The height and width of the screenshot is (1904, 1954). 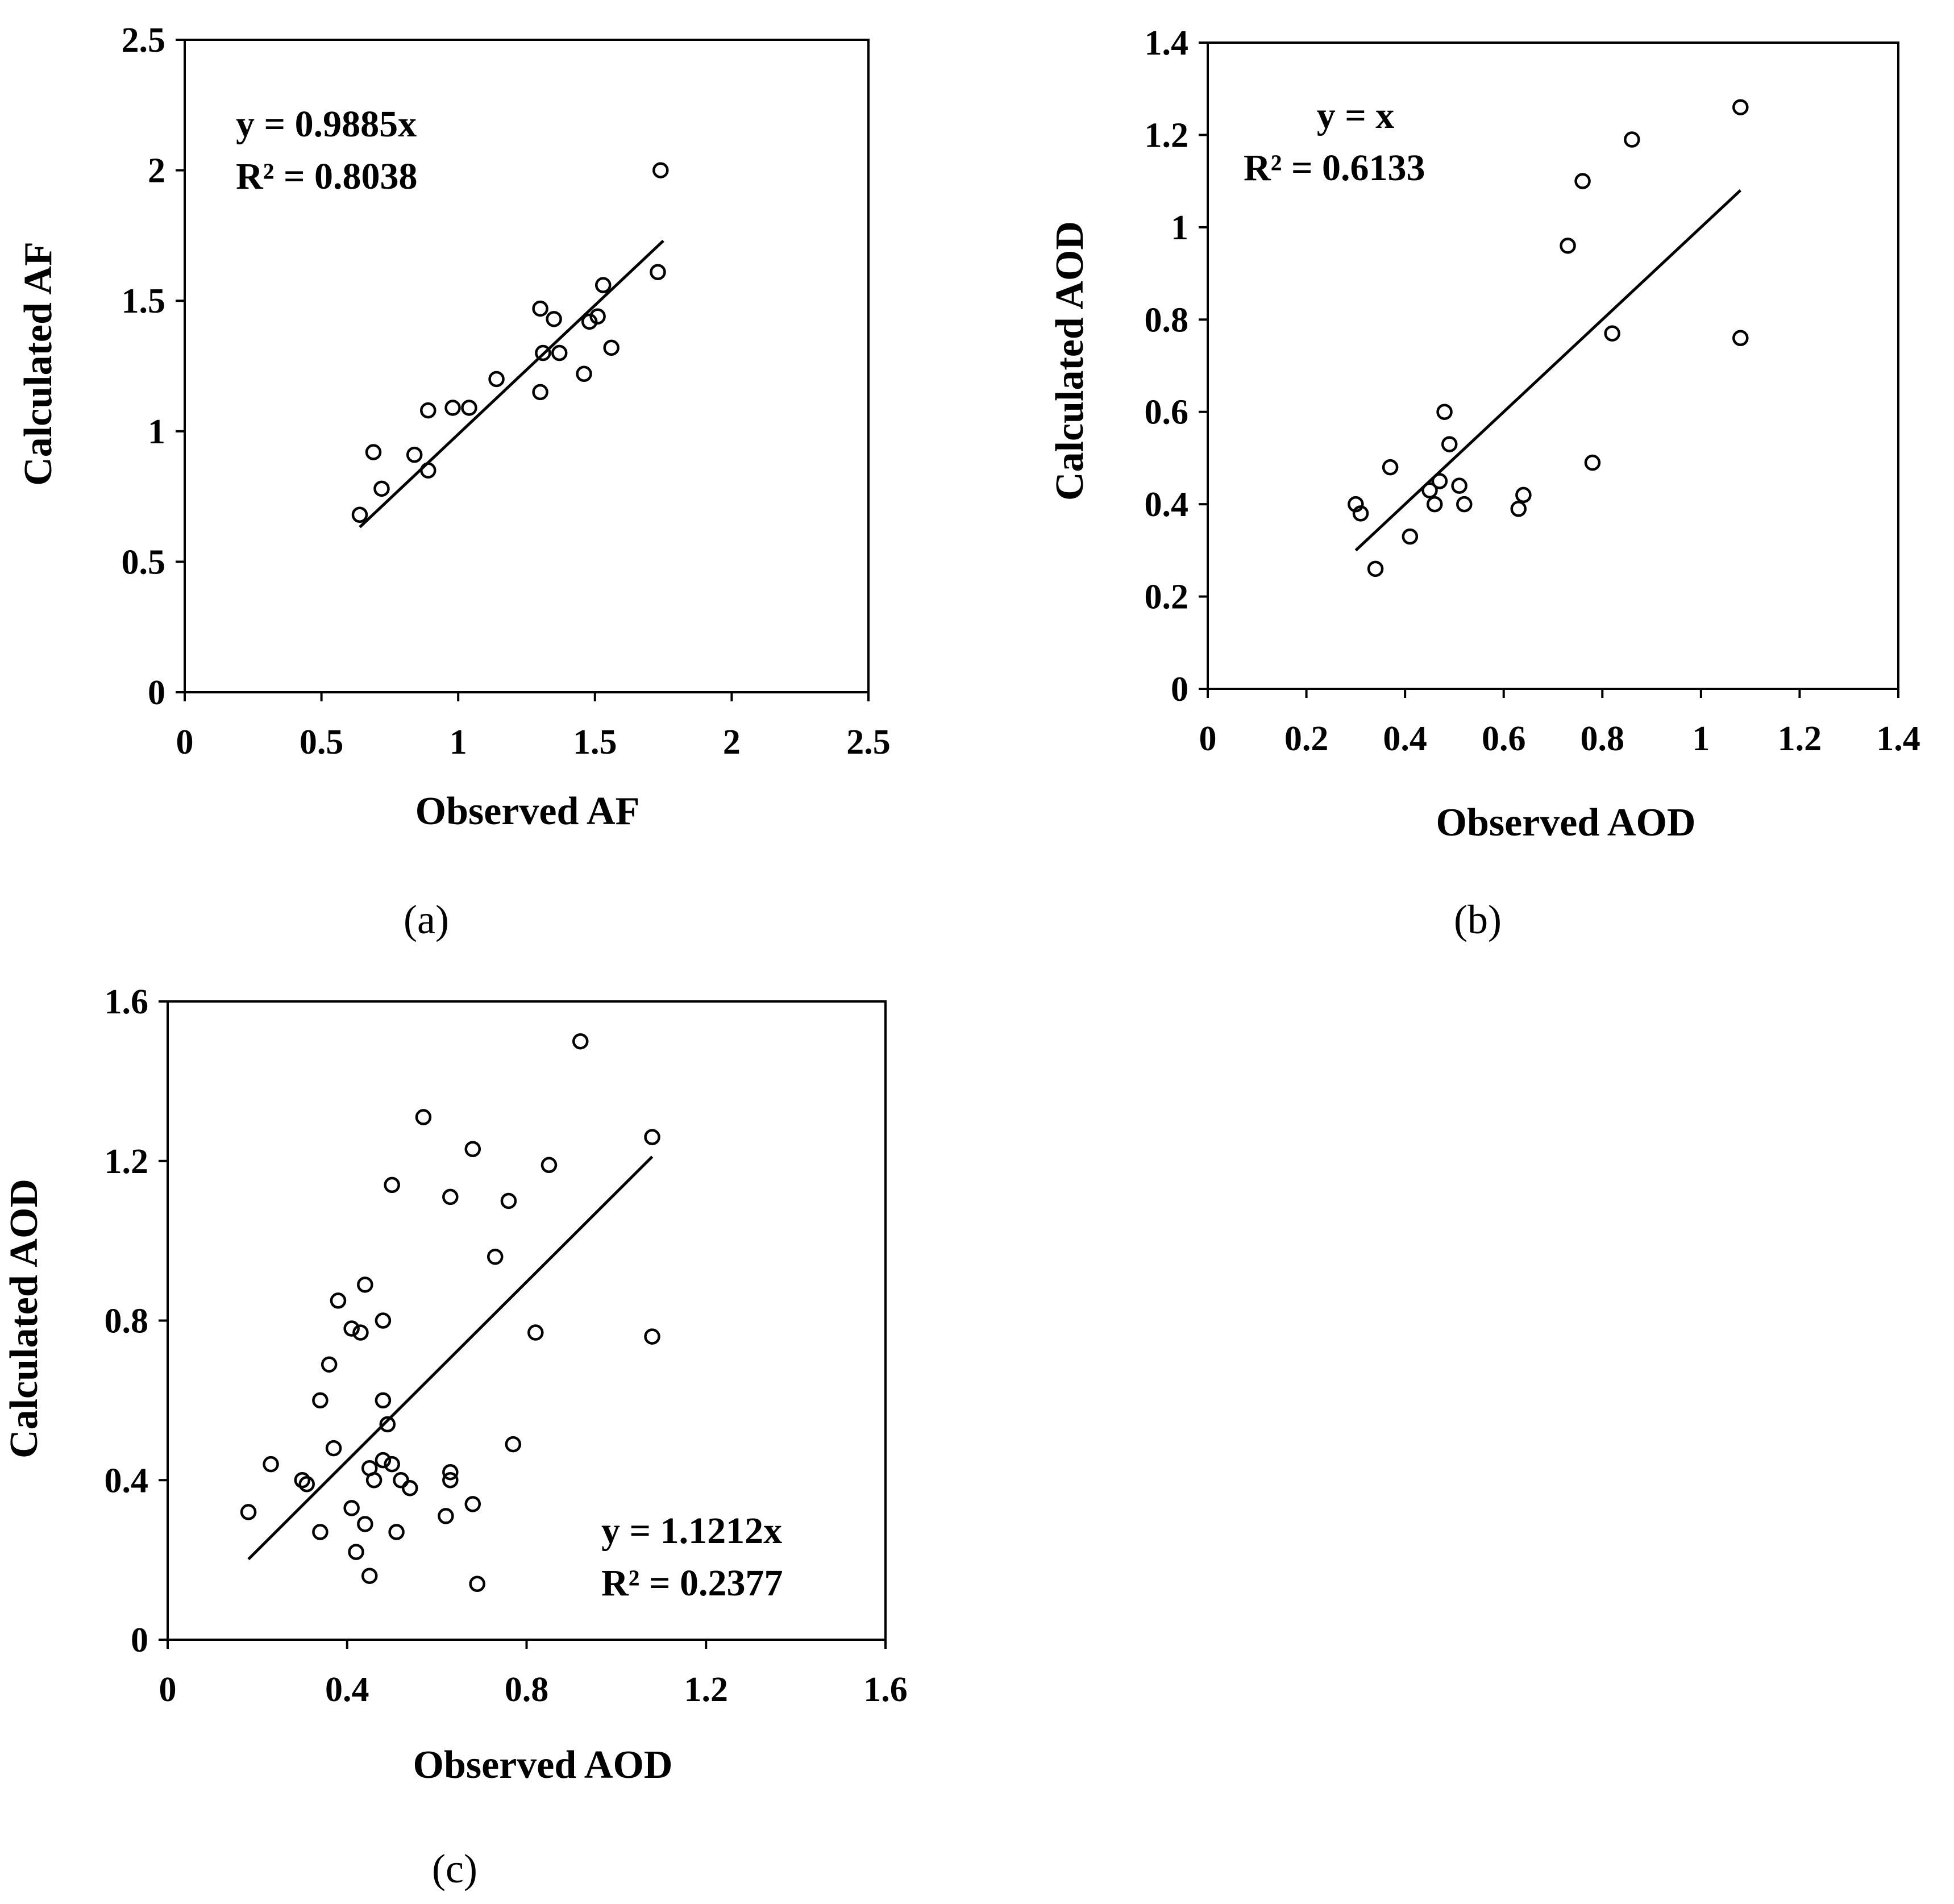 I want to click on y-tick-label-b: 0, so click(x=1180, y=690).